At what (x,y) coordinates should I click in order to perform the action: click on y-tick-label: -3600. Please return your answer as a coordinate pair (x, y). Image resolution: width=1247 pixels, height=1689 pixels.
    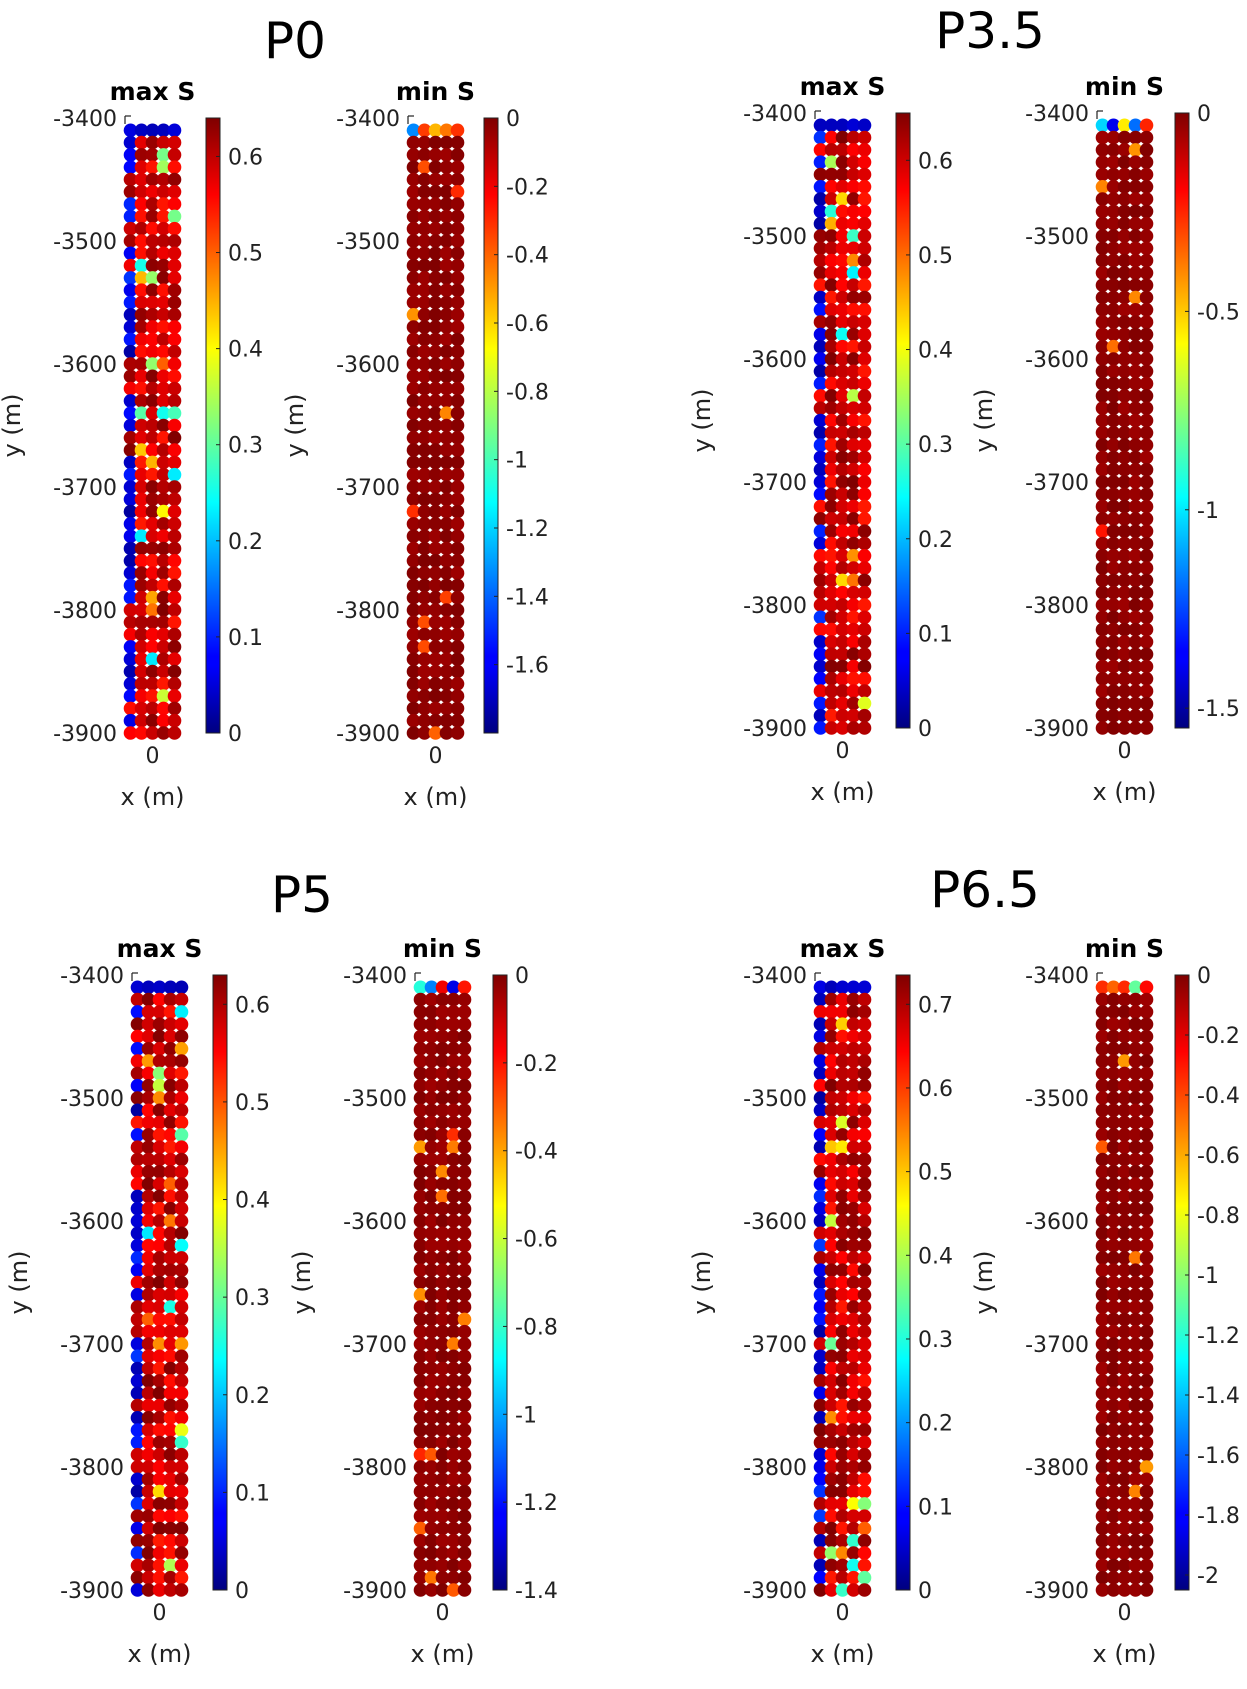
    Looking at the image, I should click on (1057, 360).